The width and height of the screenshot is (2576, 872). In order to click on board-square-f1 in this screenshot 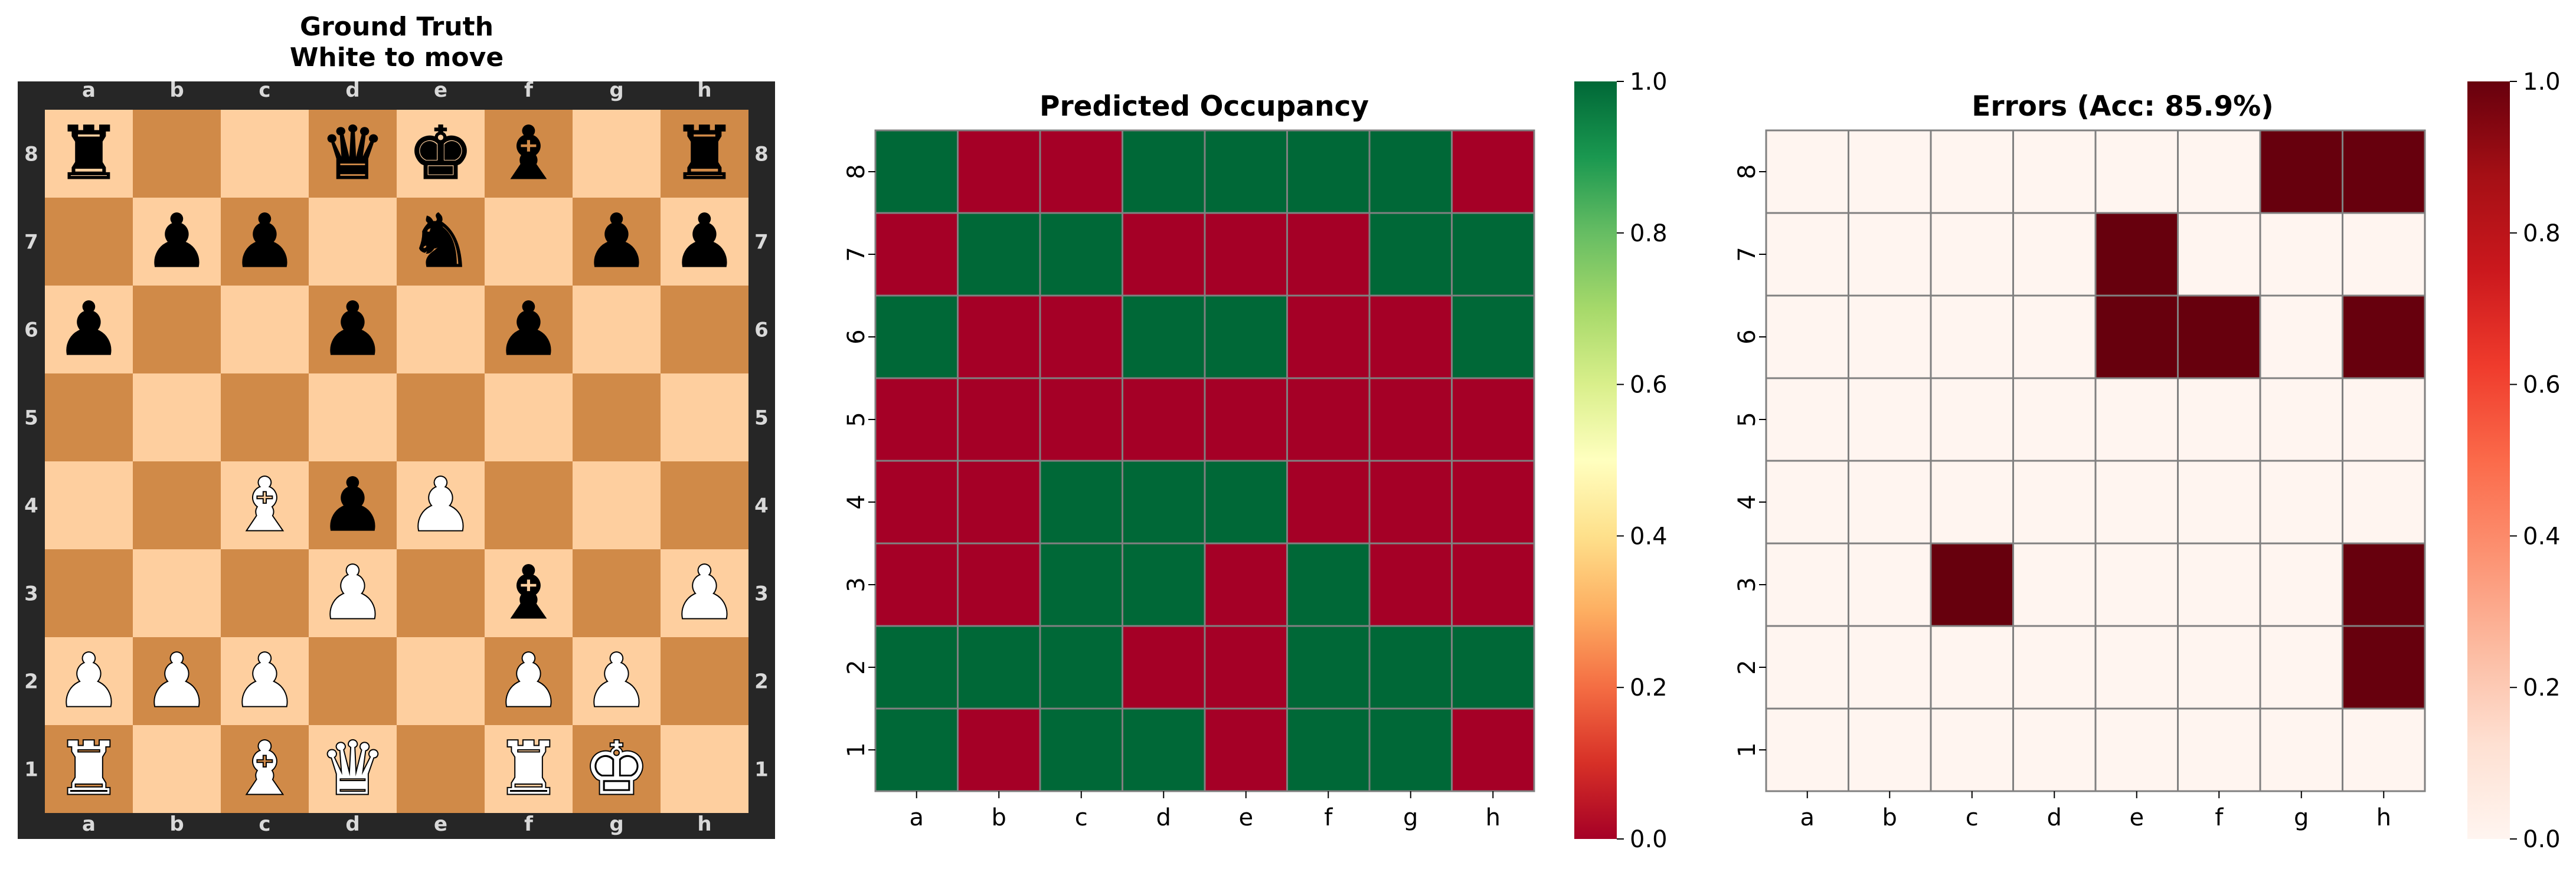, I will do `click(529, 769)`.